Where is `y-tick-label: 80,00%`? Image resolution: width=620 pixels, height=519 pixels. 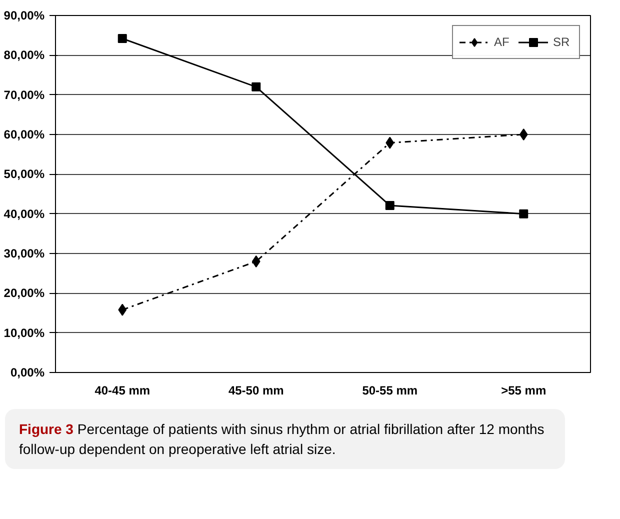 y-tick-label: 80,00% is located at coordinates (24, 55).